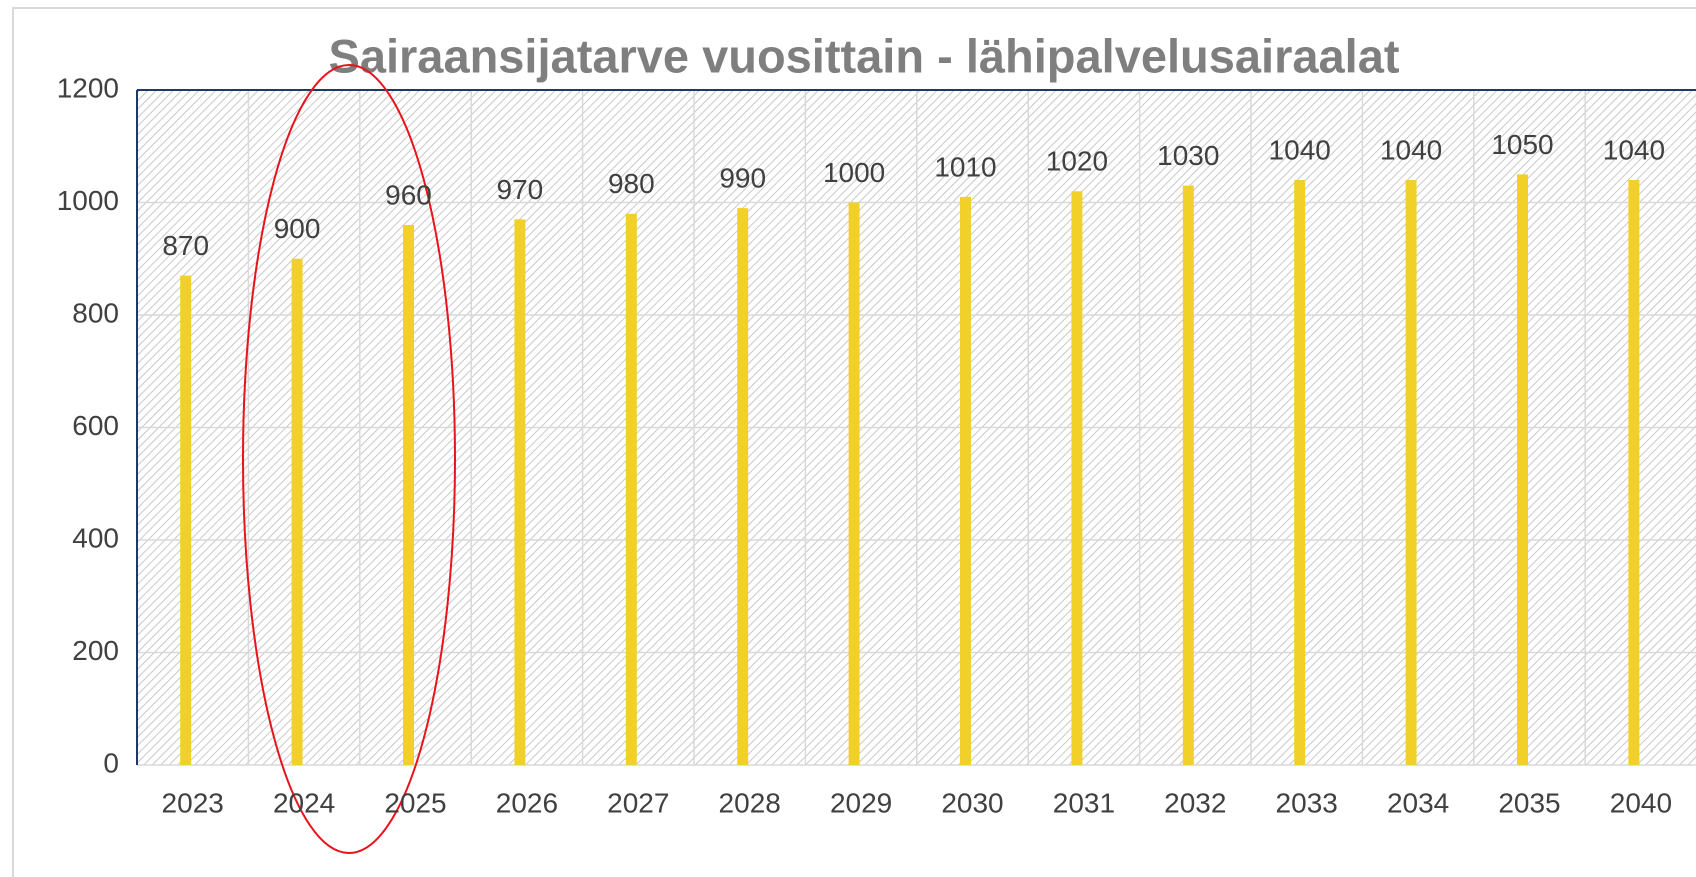 This screenshot has height=877, width=1696. I want to click on x-tick-label: 2034, so click(1418, 802).